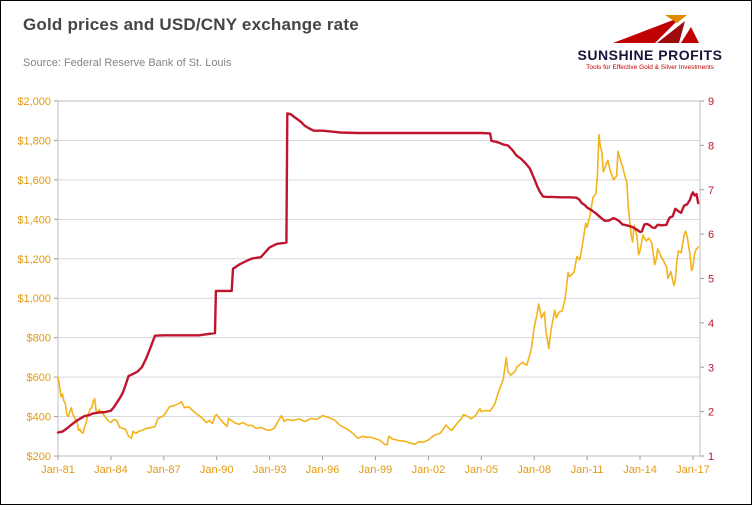  I want to click on logo-name: SUNSHINE PROFITS, so click(650, 55).